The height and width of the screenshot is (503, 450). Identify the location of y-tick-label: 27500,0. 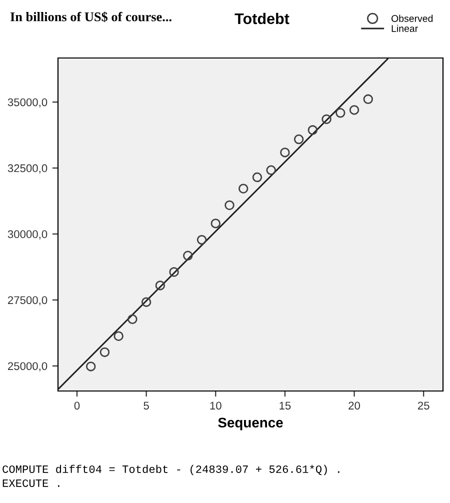
(28, 301).